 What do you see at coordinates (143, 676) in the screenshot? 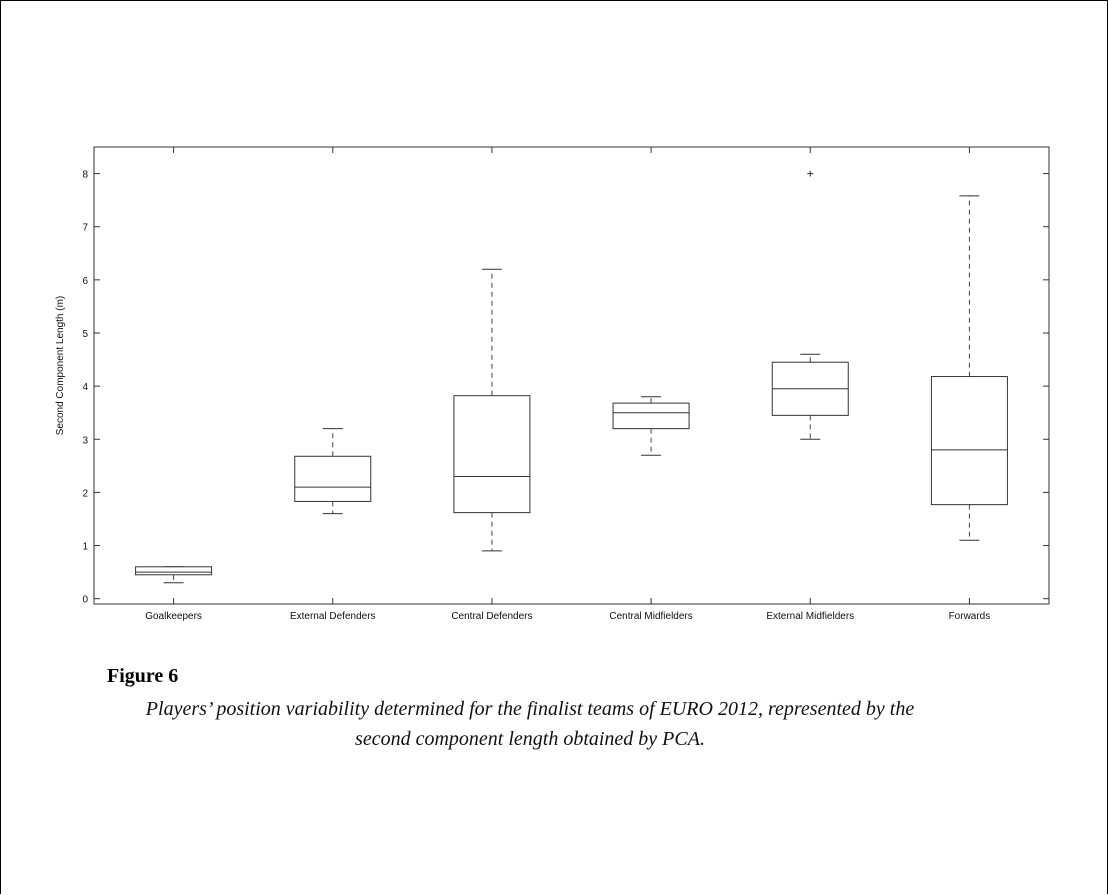
I see `figure-title: Figure 6` at bounding box center [143, 676].